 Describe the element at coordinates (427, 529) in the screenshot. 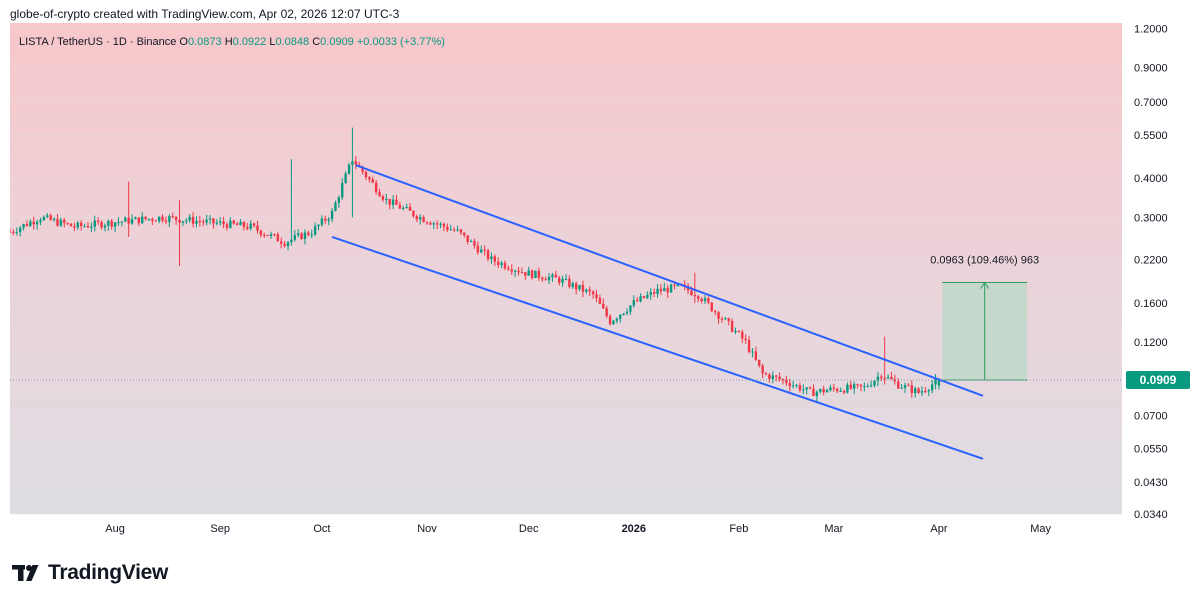

I see `time-axis-label: Nov` at that location.